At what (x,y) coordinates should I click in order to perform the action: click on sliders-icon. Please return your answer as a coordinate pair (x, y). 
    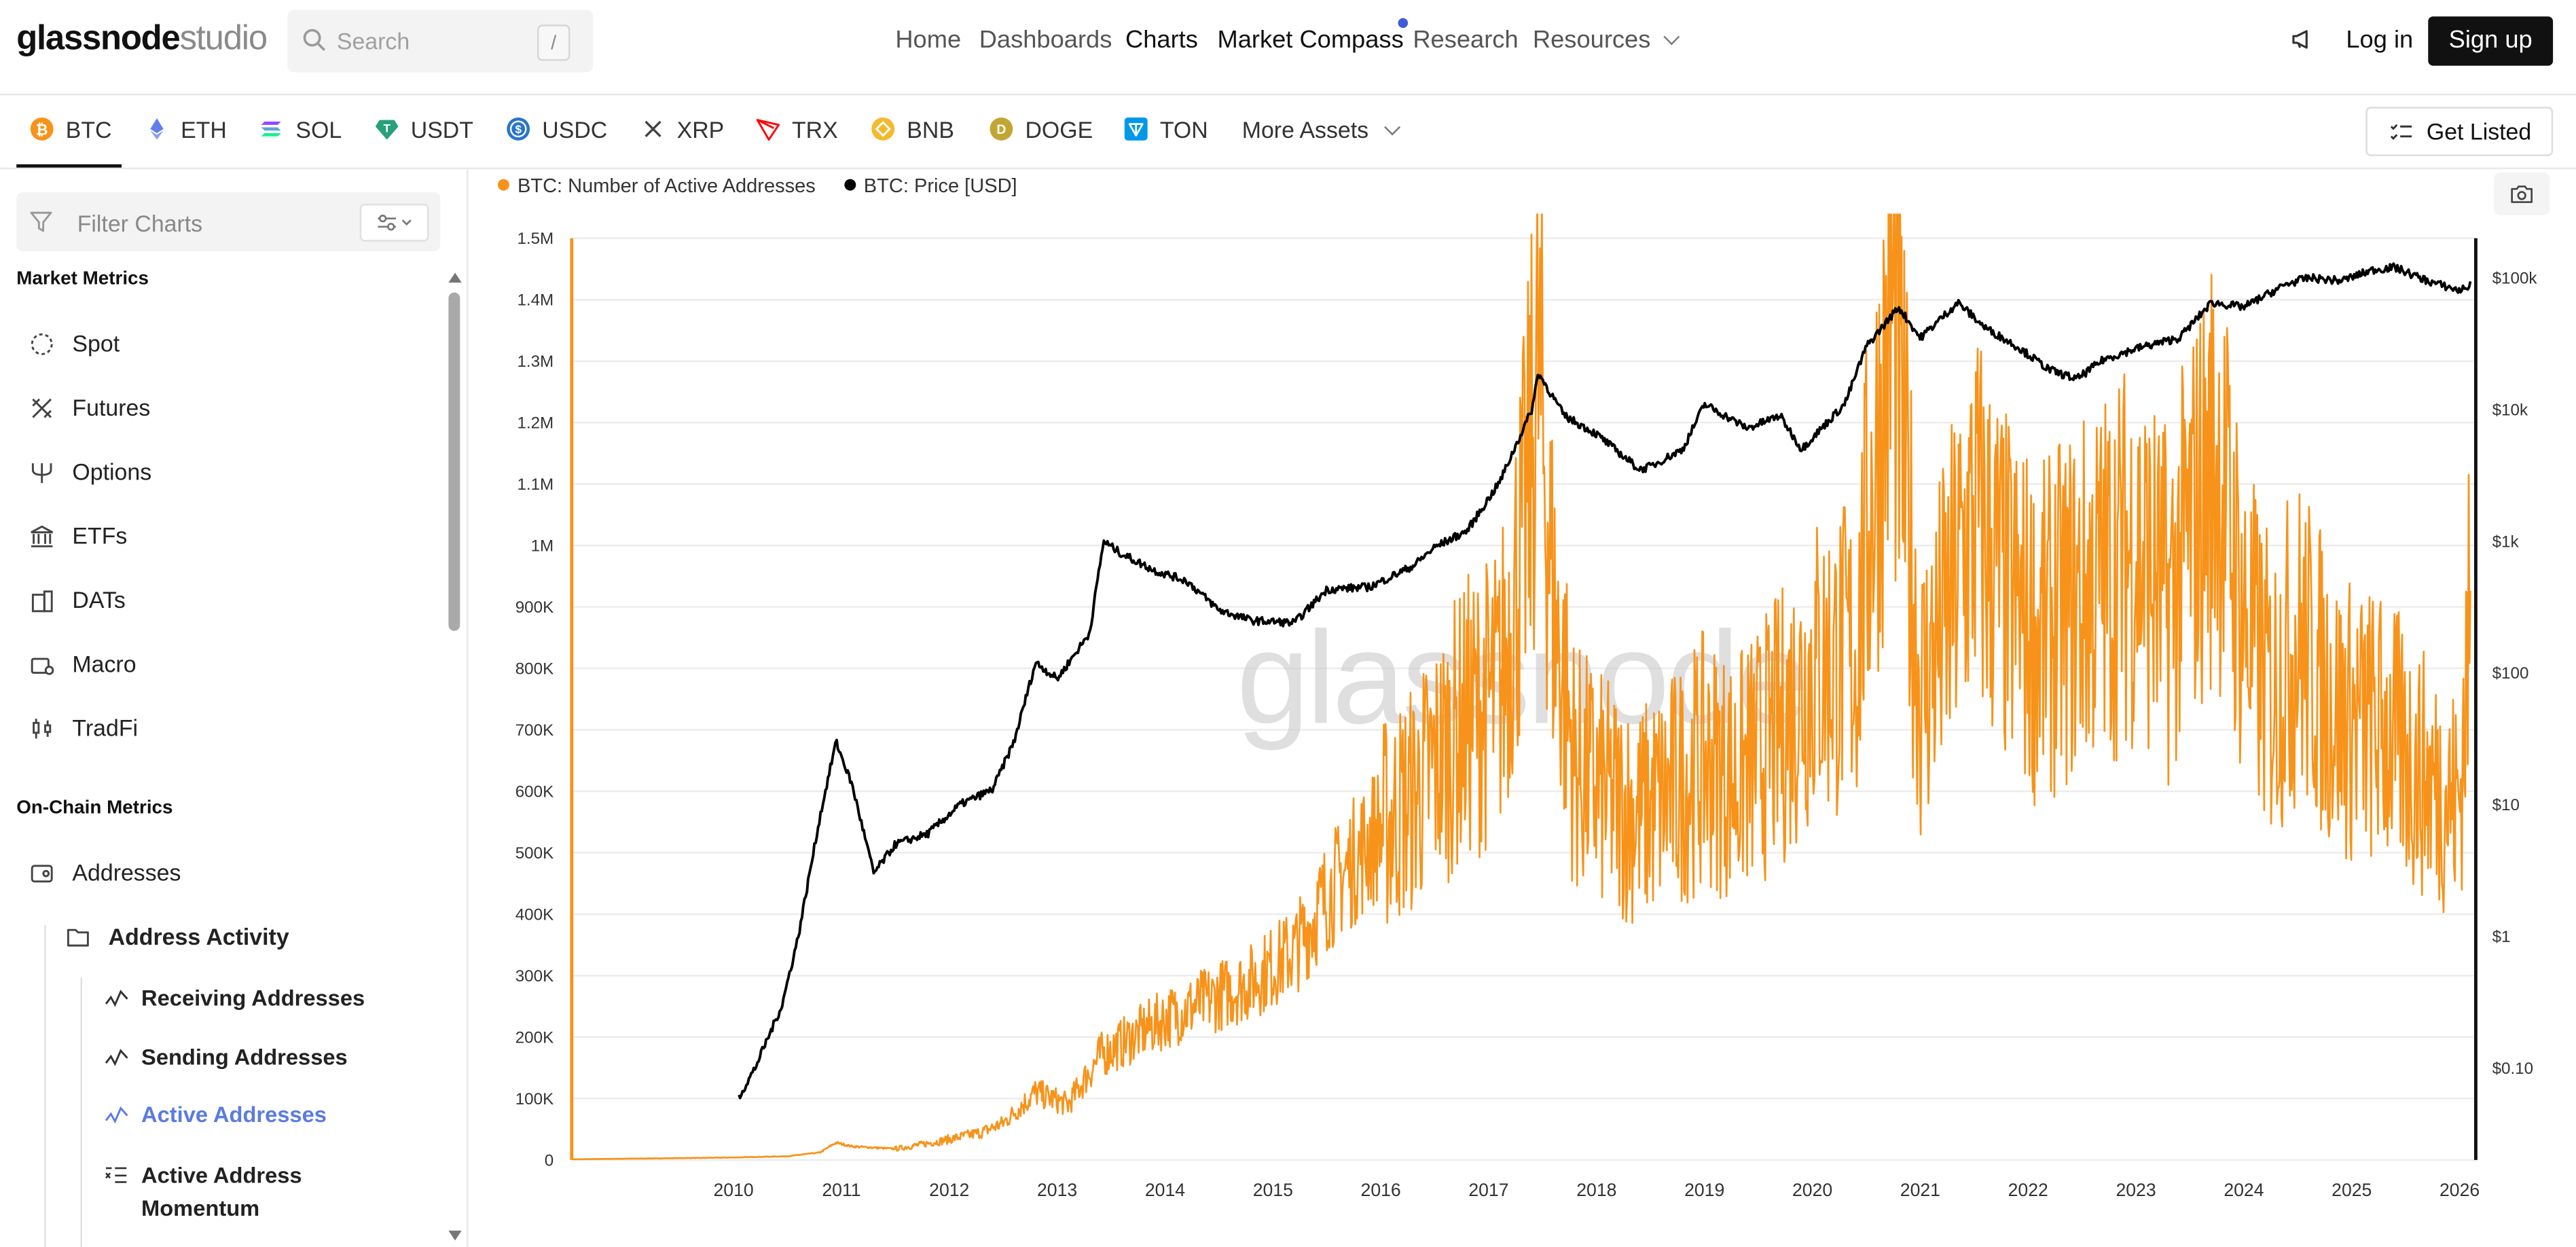
    Looking at the image, I should click on (395, 223).